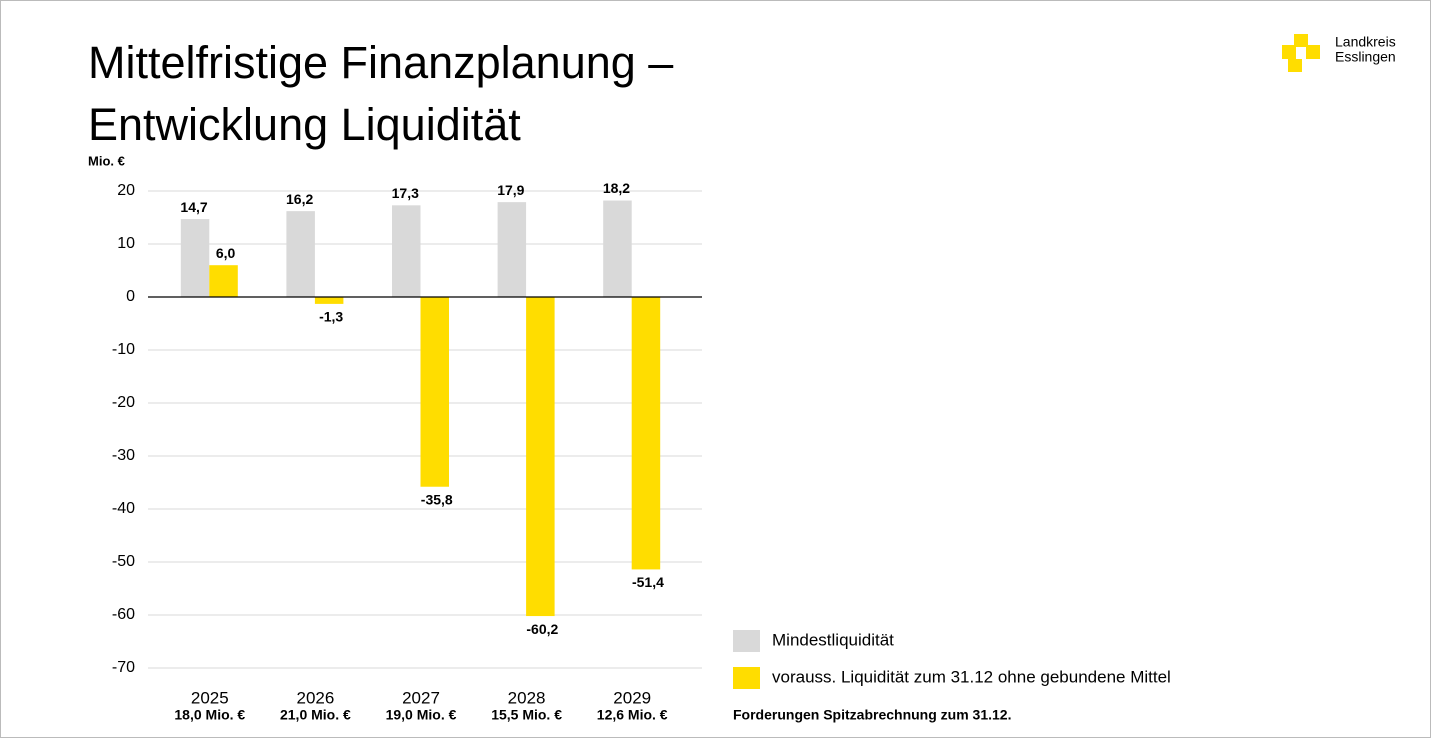  I want to click on receivable-label: 21,0 Mio. €, so click(315, 715).